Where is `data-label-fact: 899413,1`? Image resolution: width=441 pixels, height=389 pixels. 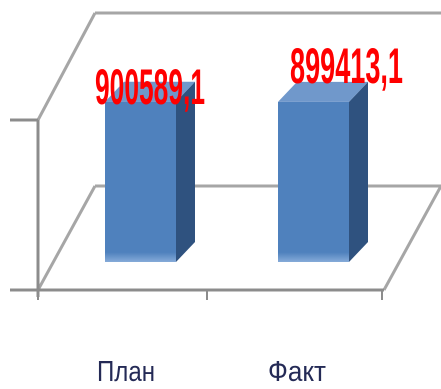
data-label-fact: 899413,1 is located at coordinates (346, 66).